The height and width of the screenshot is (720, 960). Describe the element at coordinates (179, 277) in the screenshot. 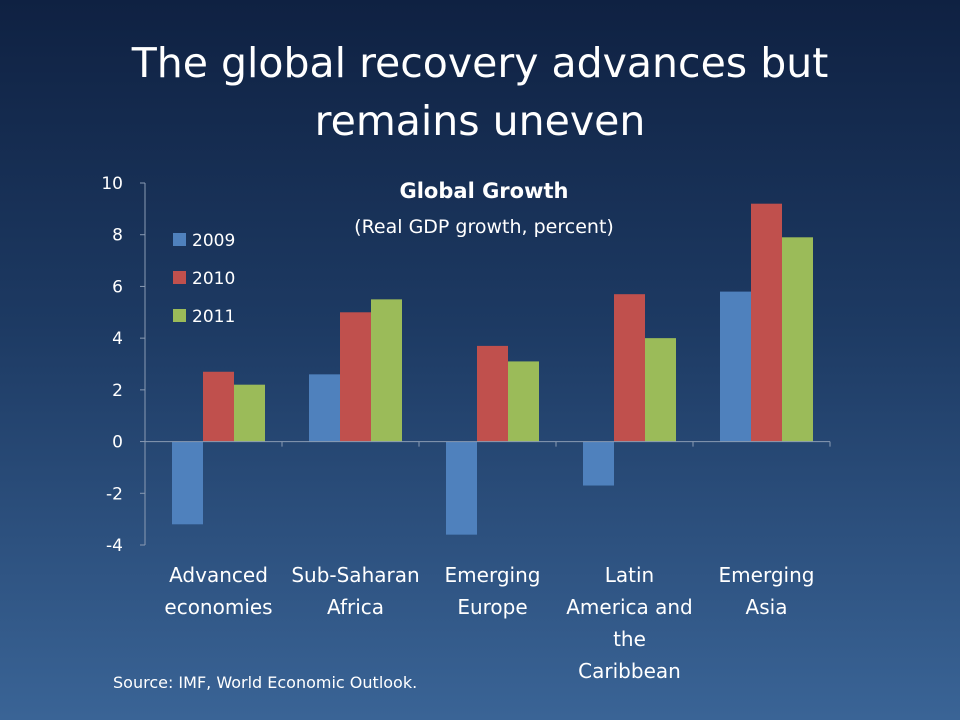

I see `legend-swatch-2010` at that location.